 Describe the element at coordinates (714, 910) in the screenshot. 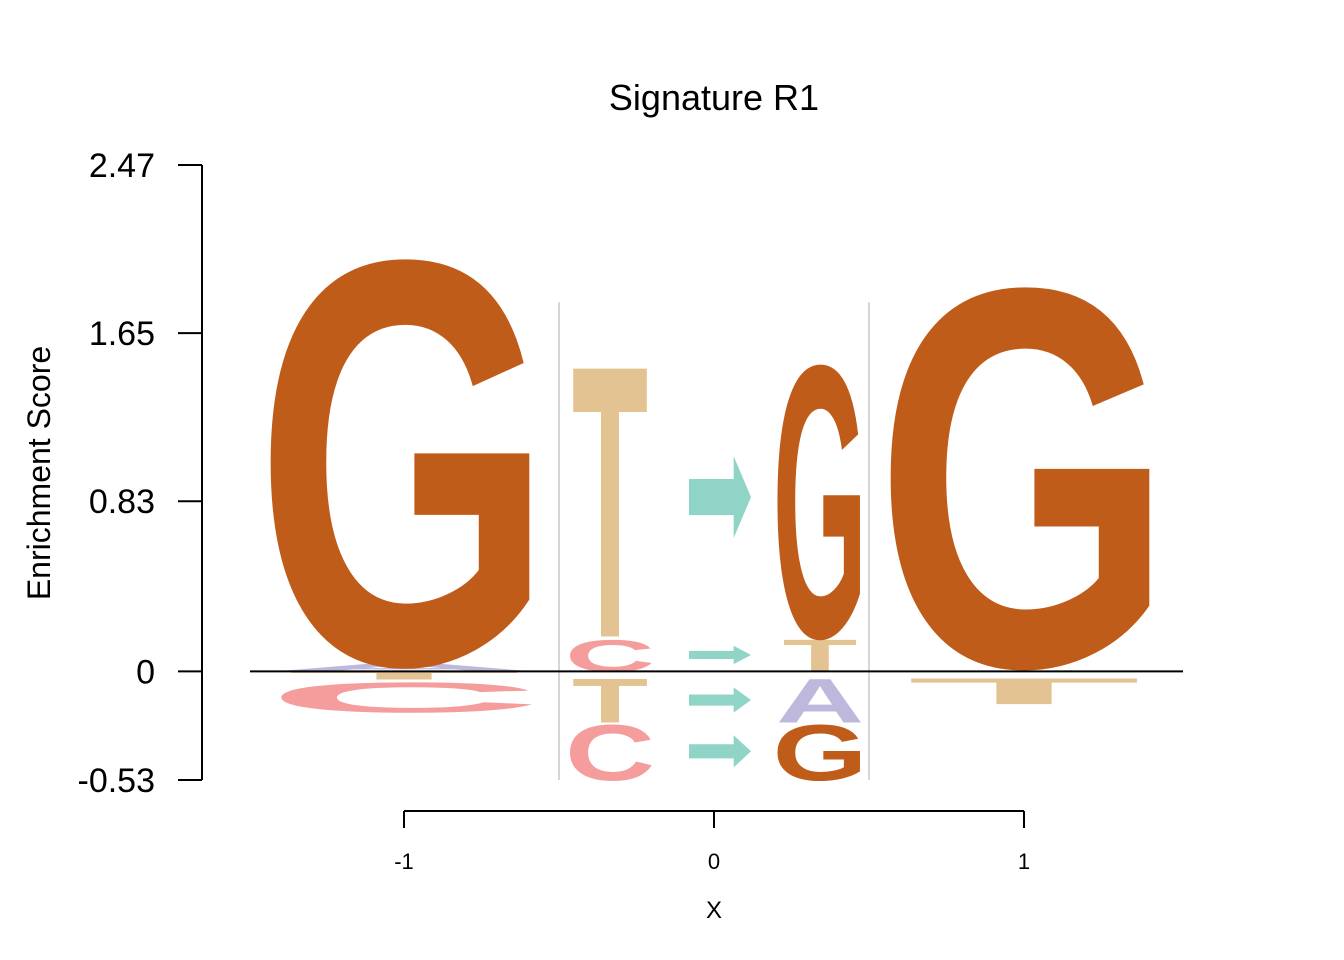

I see `x-axis-title: X` at that location.